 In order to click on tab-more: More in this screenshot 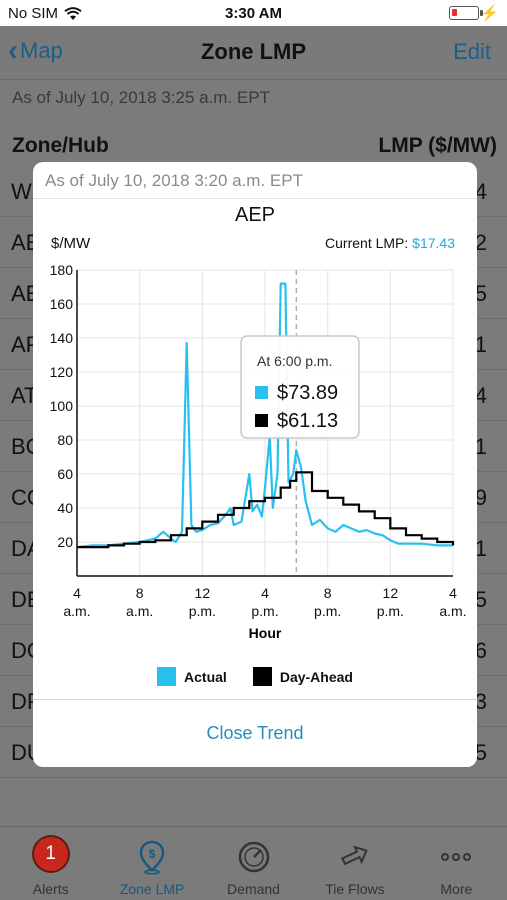, I will do `click(456, 863)`.